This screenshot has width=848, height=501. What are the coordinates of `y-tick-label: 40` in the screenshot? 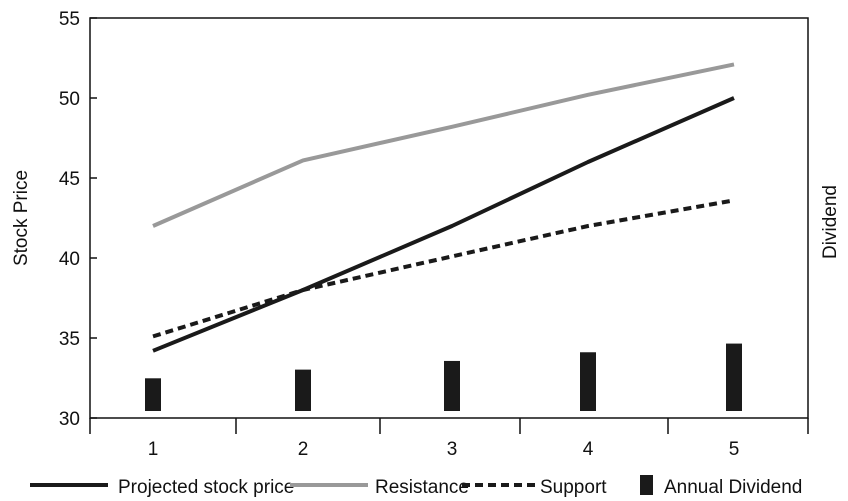 It's located at (69, 259).